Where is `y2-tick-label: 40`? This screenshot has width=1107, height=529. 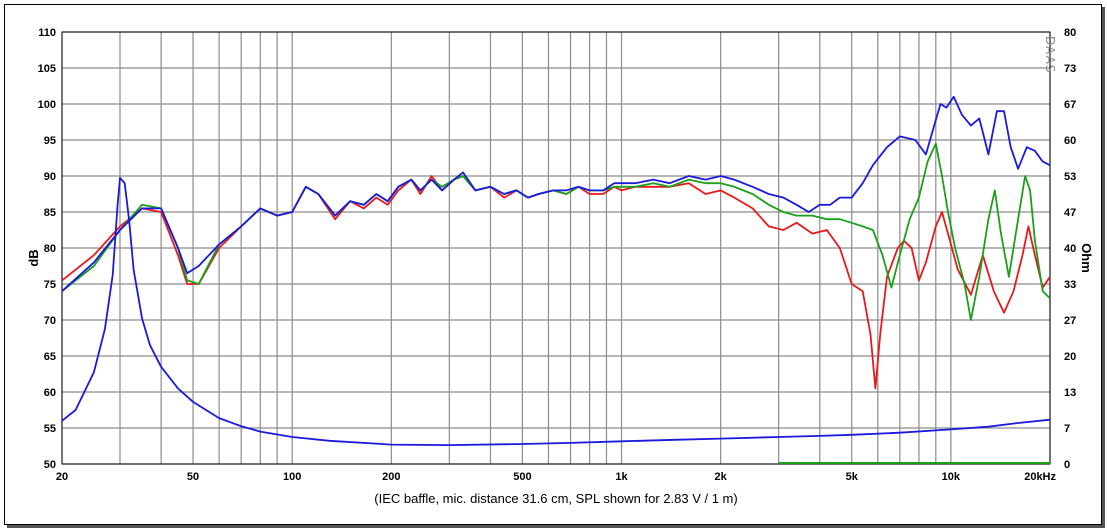
y2-tick-label: 40 is located at coordinates (1070, 249).